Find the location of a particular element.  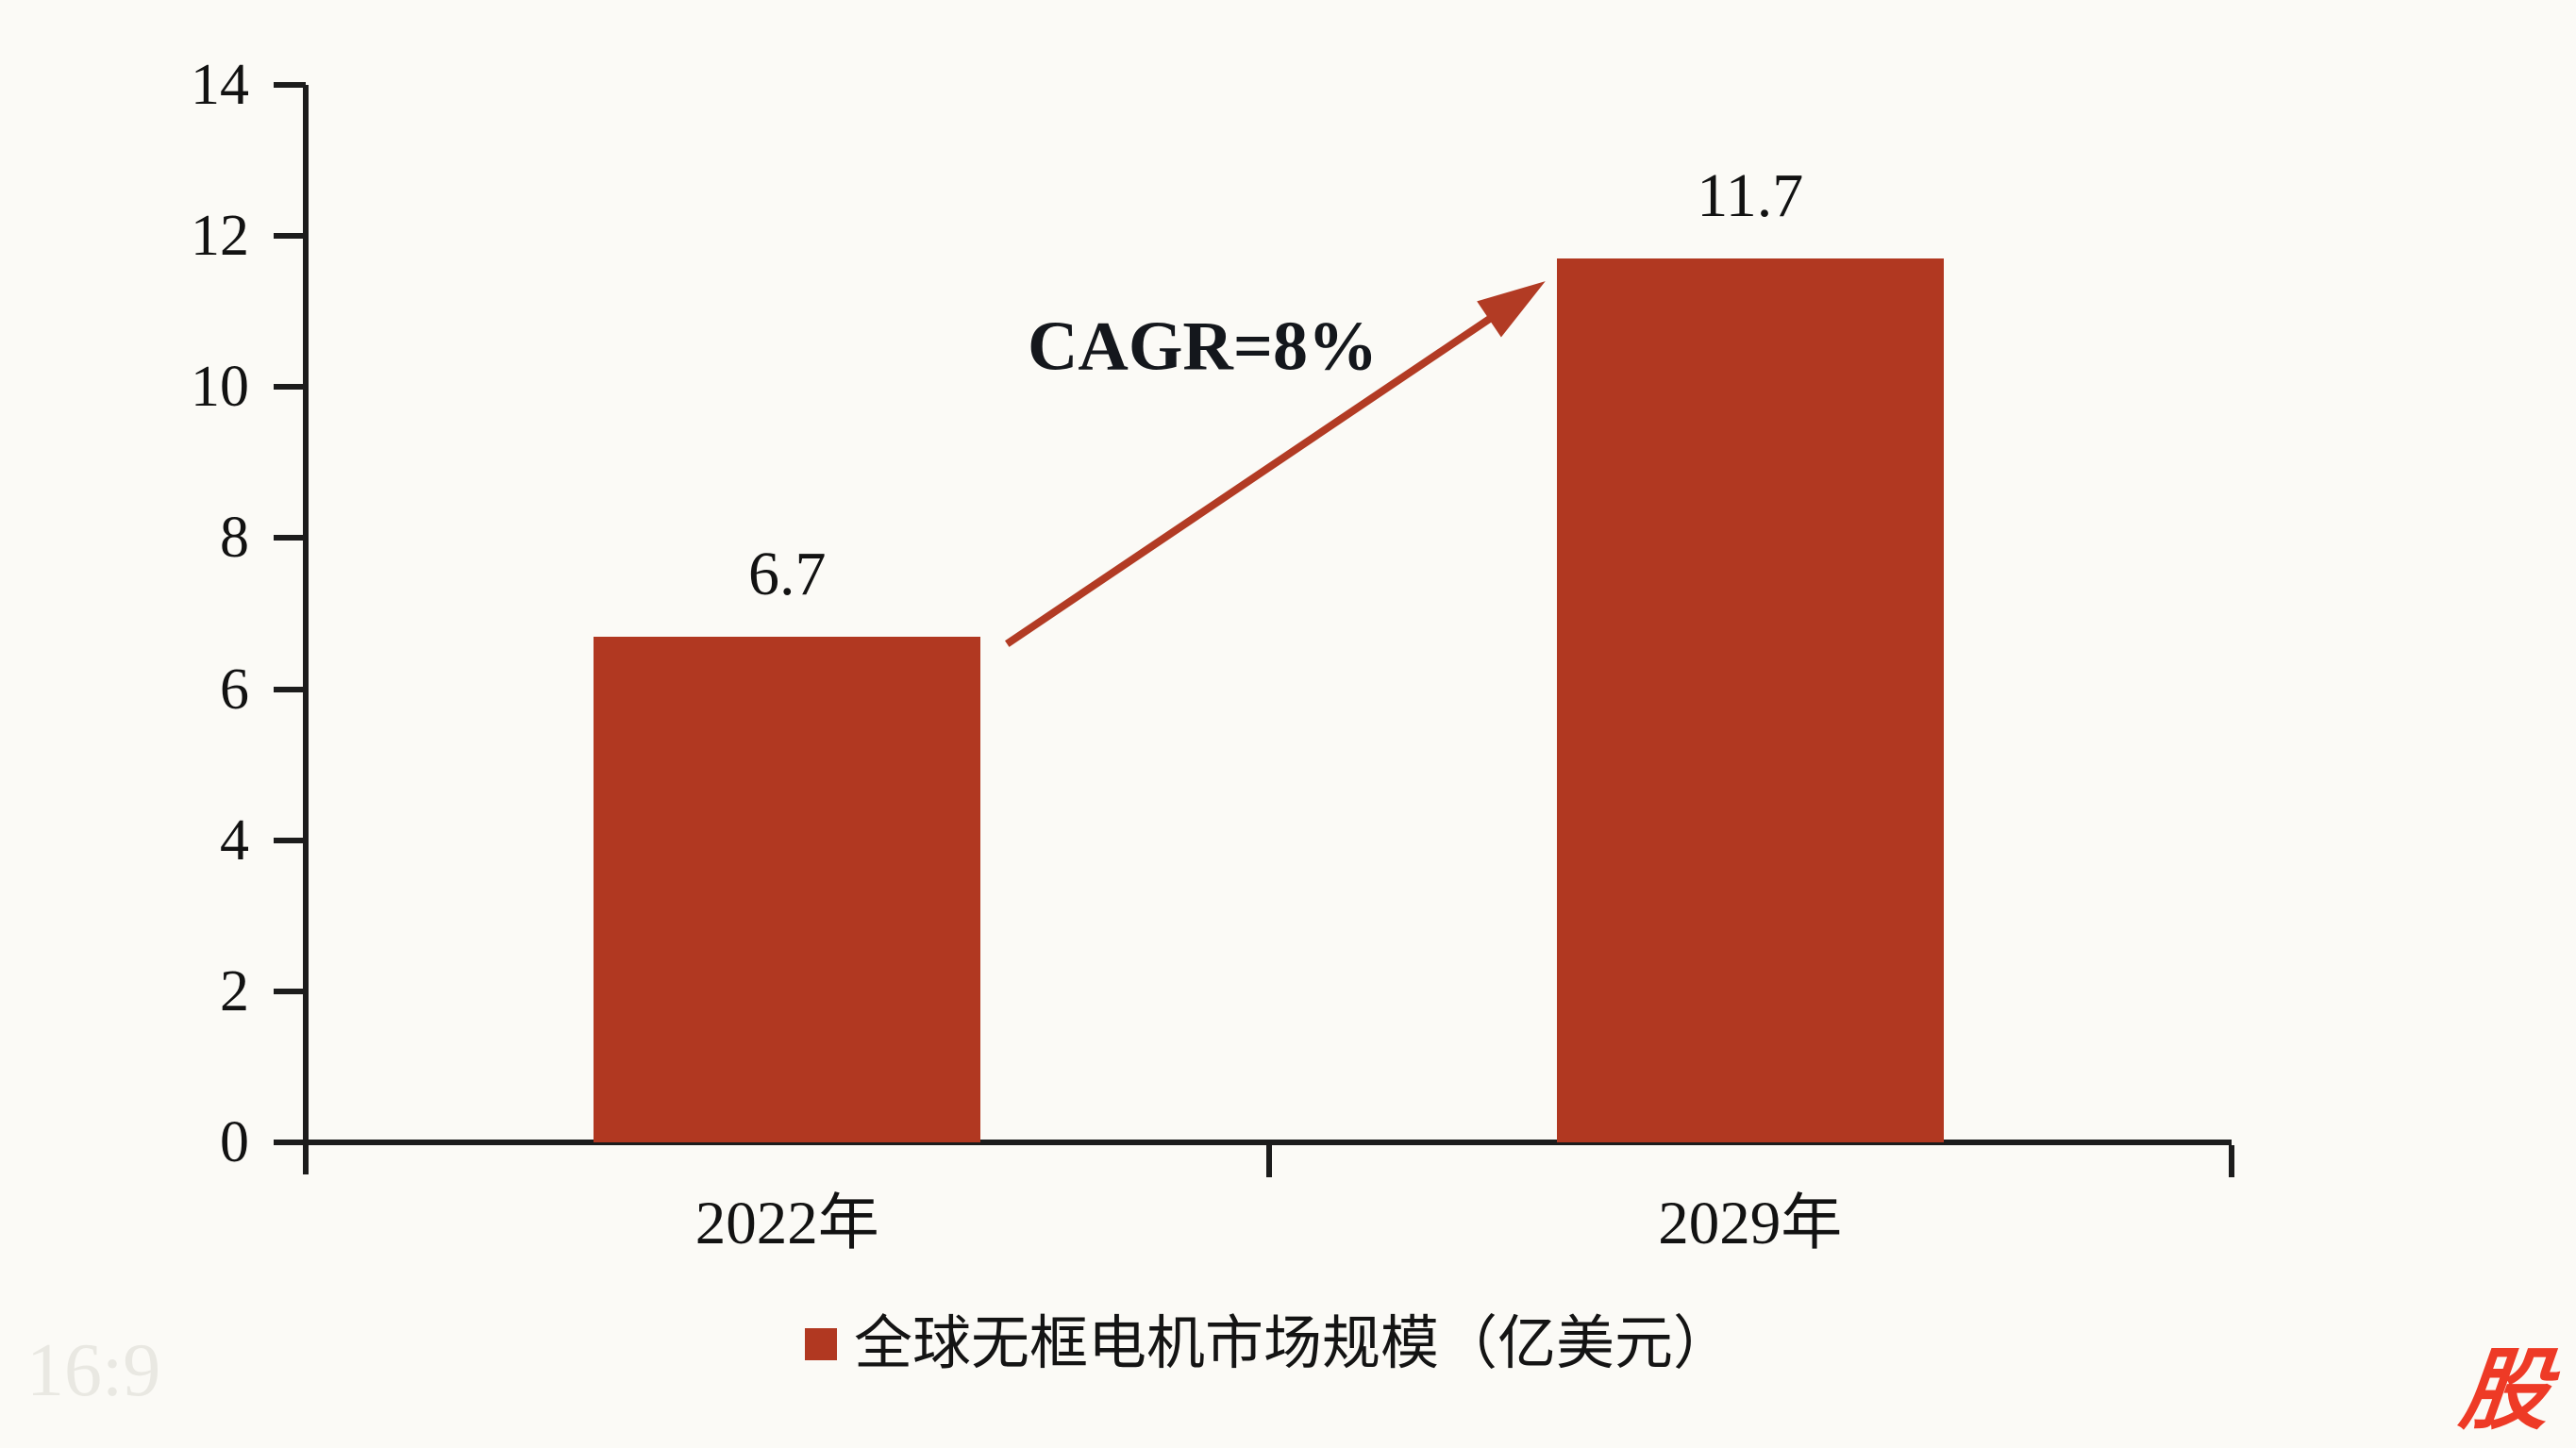

y-tick-label: 14 is located at coordinates (220, 85).